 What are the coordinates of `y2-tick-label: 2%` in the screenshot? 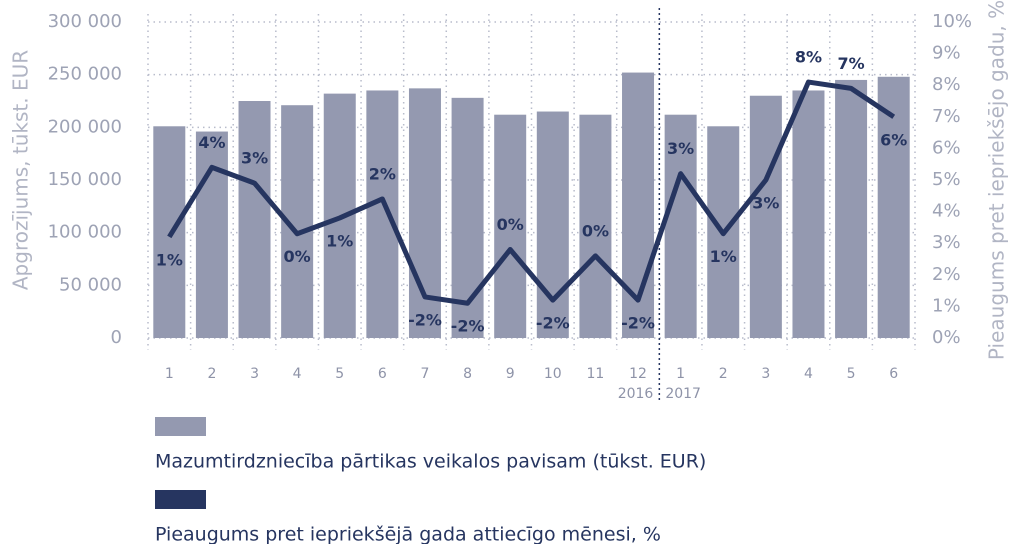 It's located at (946, 274).